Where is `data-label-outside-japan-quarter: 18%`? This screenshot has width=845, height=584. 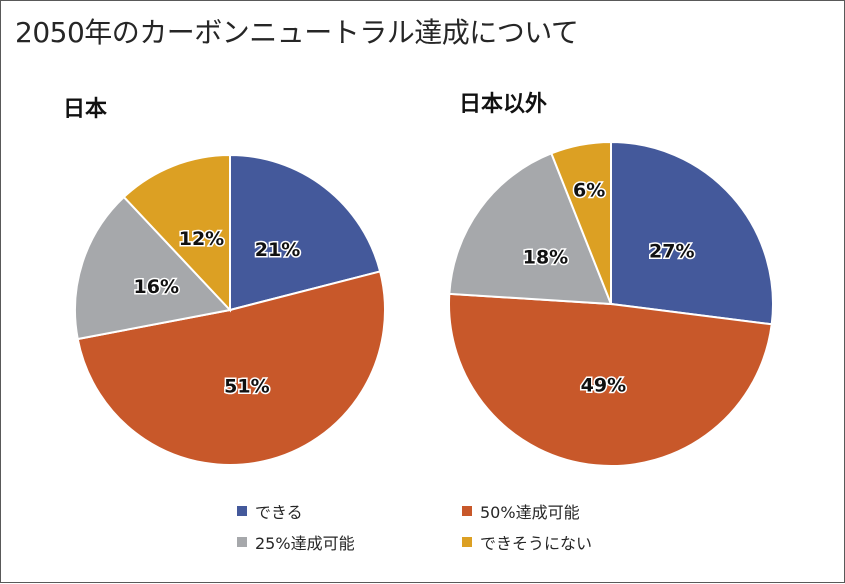 data-label-outside-japan-quarter: 18% is located at coordinates (545, 257).